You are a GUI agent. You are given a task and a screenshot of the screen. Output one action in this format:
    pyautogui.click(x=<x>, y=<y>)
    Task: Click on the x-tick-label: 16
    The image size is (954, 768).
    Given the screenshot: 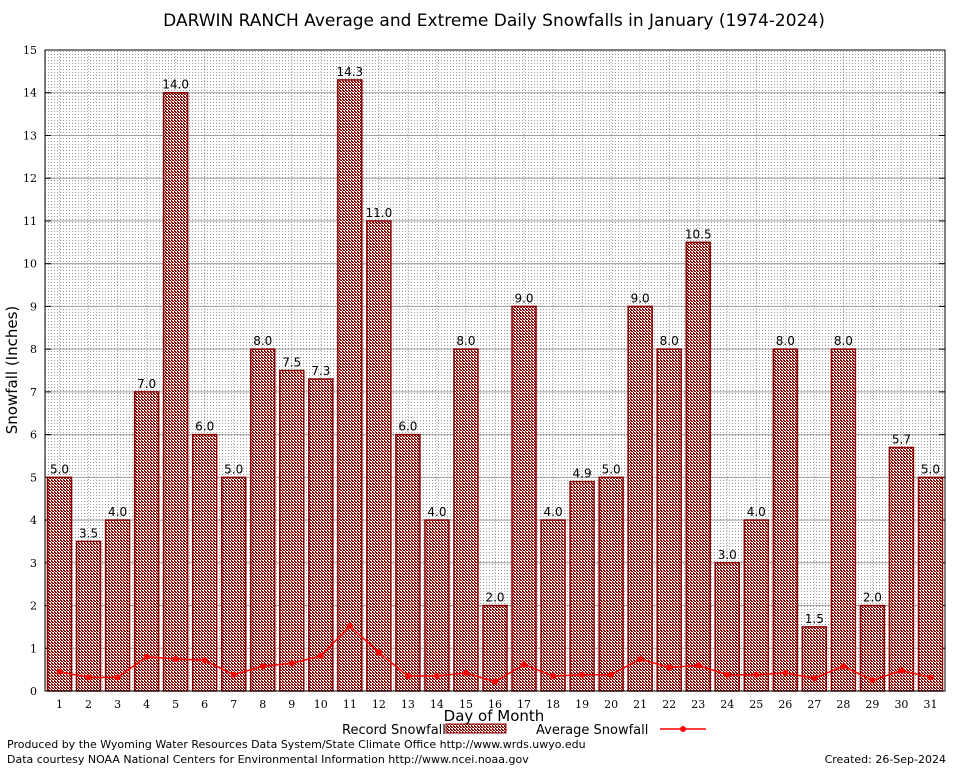 What is the action you would take?
    pyautogui.click(x=495, y=704)
    